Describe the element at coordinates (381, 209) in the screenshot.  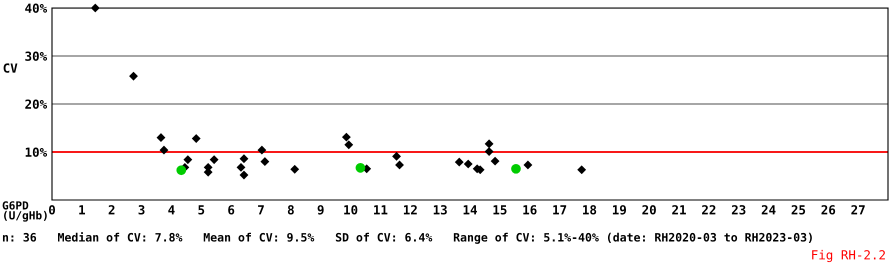
I see `x-tick-label: 11` at that location.